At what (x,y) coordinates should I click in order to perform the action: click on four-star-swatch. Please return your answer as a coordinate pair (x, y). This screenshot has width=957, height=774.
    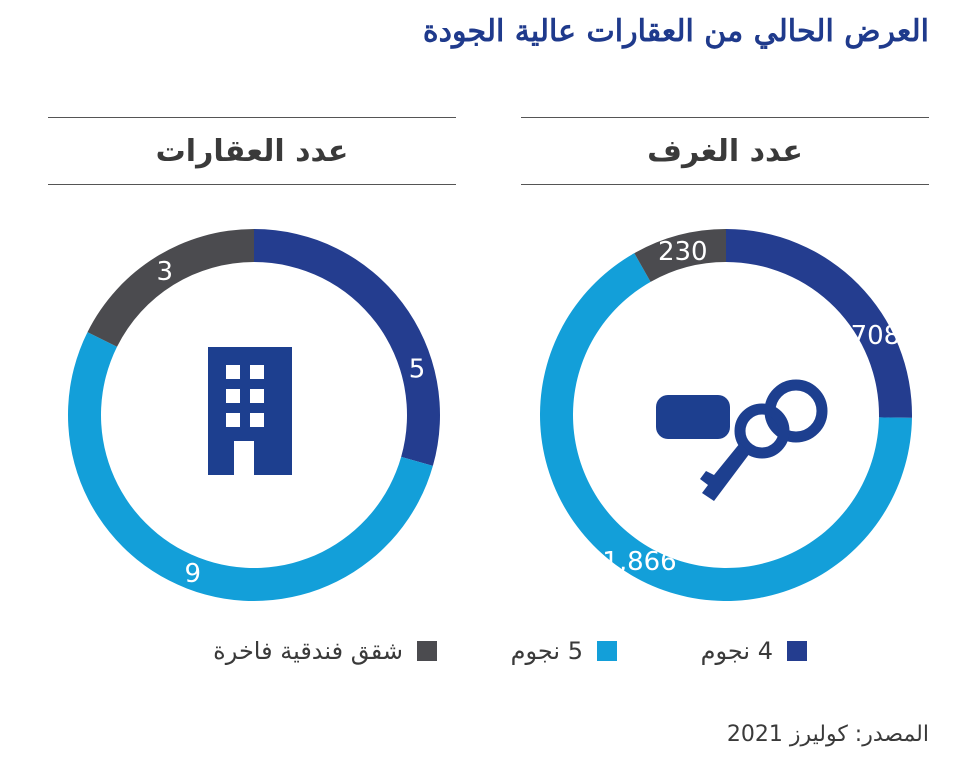
    Looking at the image, I should click on (797, 651).